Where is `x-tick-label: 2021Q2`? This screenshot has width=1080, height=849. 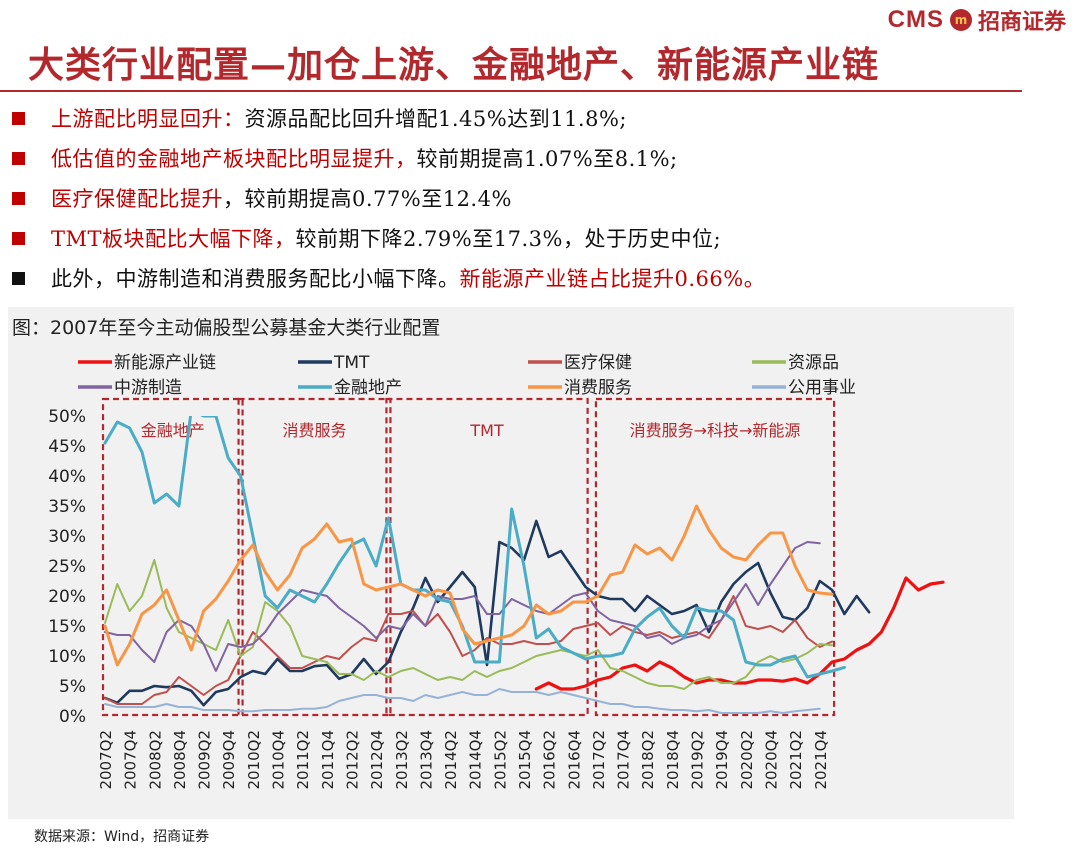
x-tick-label: 2021Q2 is located at coordinates (796, 760).